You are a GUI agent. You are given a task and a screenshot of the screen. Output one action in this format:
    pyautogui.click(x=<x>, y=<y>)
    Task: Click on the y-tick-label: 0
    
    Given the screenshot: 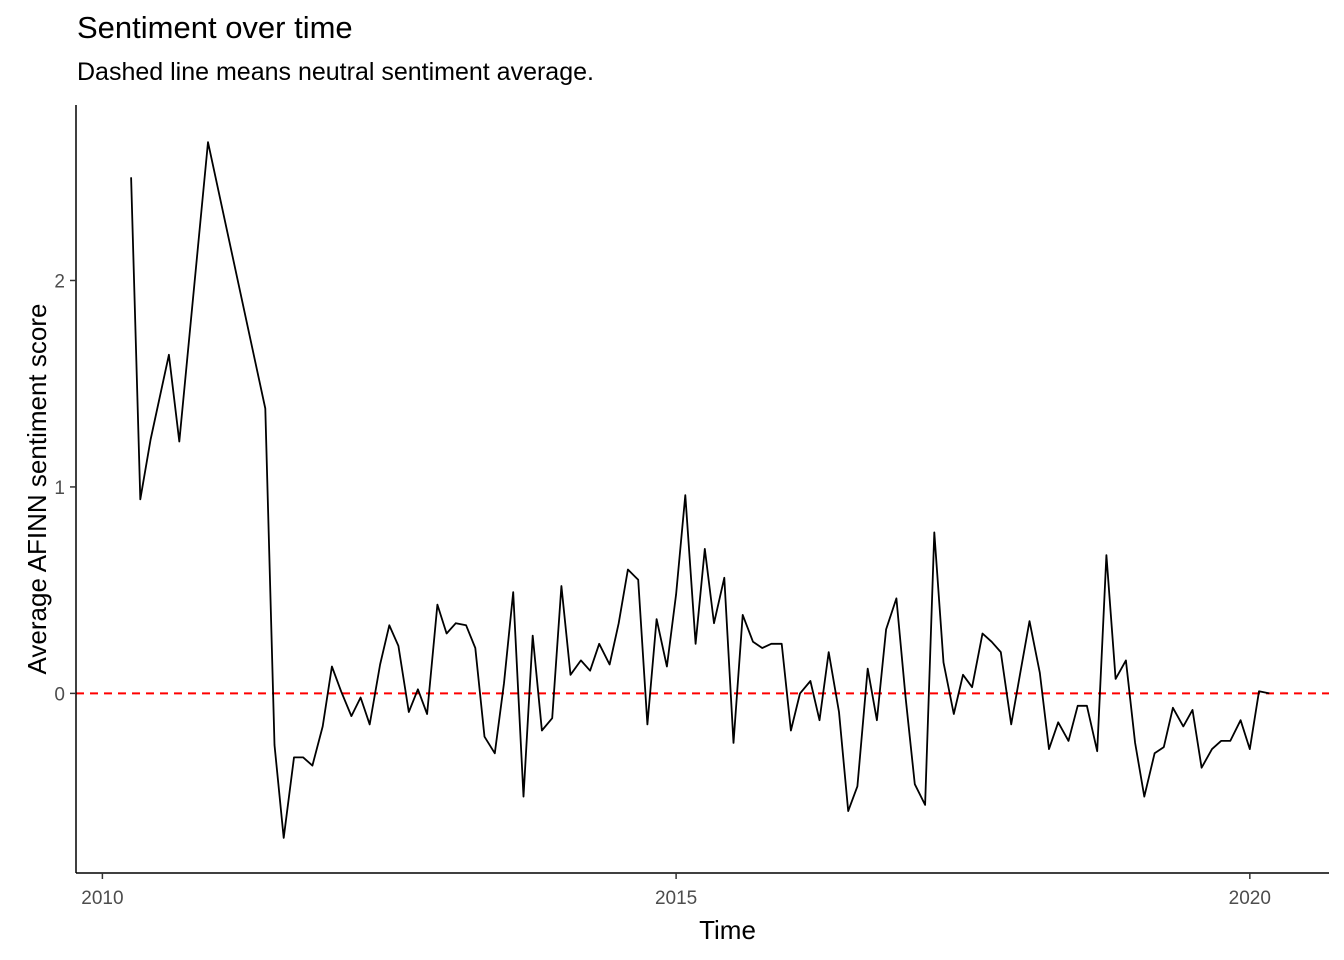 What is the action you would take?
    pyautogui.click(x=59, y=694)
    